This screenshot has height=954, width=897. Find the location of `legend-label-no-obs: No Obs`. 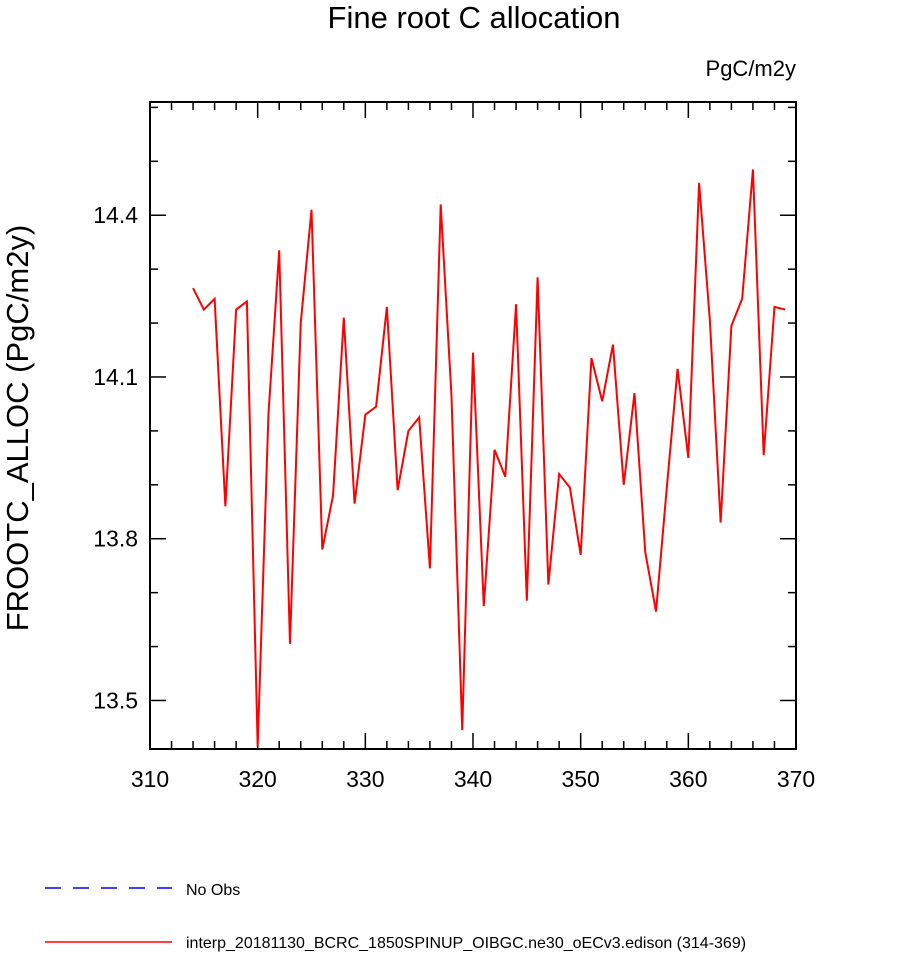

legend-label-no-obs: No Obs is located at coordinates (213, 890).